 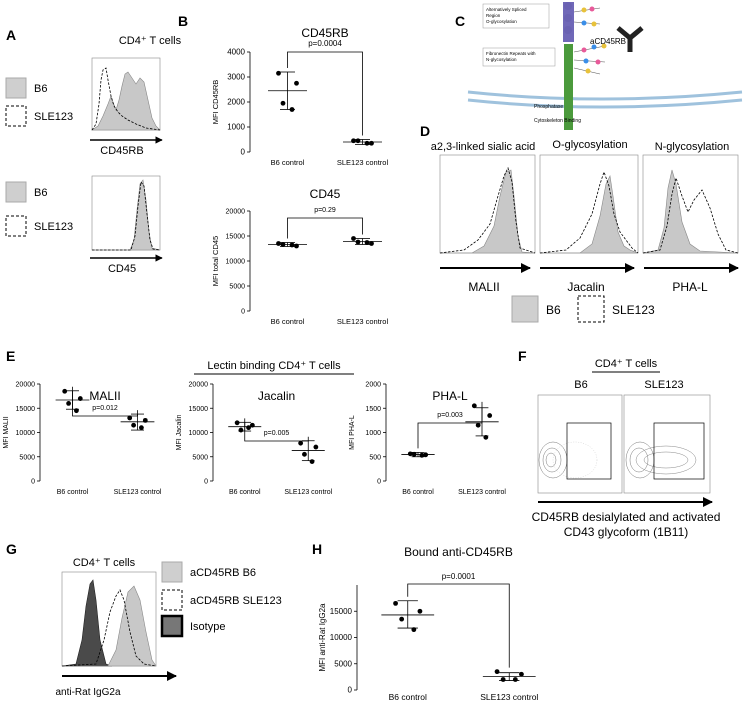 What do you see at coordinates (605, 95) in the screenshot?
I see `membrane` at bounding box center [605, 95].